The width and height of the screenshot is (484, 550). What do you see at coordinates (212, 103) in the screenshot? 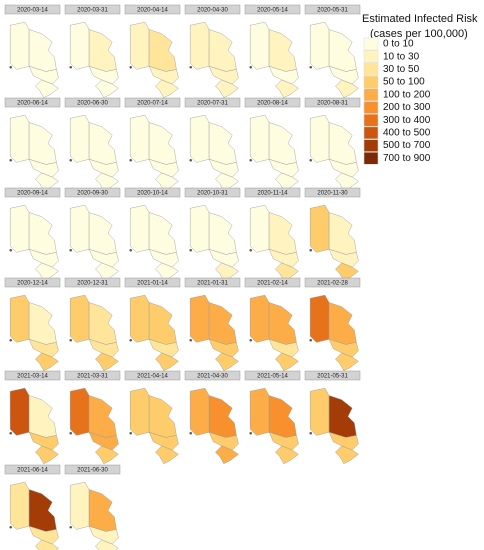
I see `panel-date: 2020-07-31` at bounding box center [212, 103].